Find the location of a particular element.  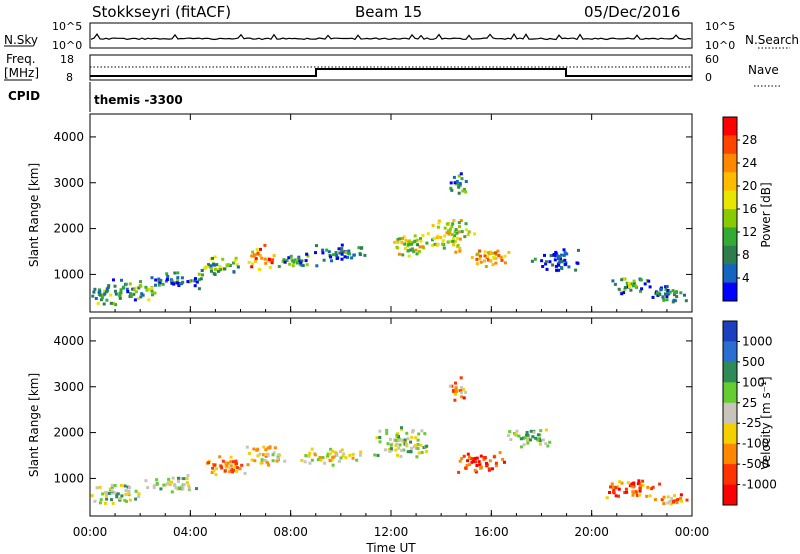

x-tick-label: 04:00 is located at coordinates (190, 532).